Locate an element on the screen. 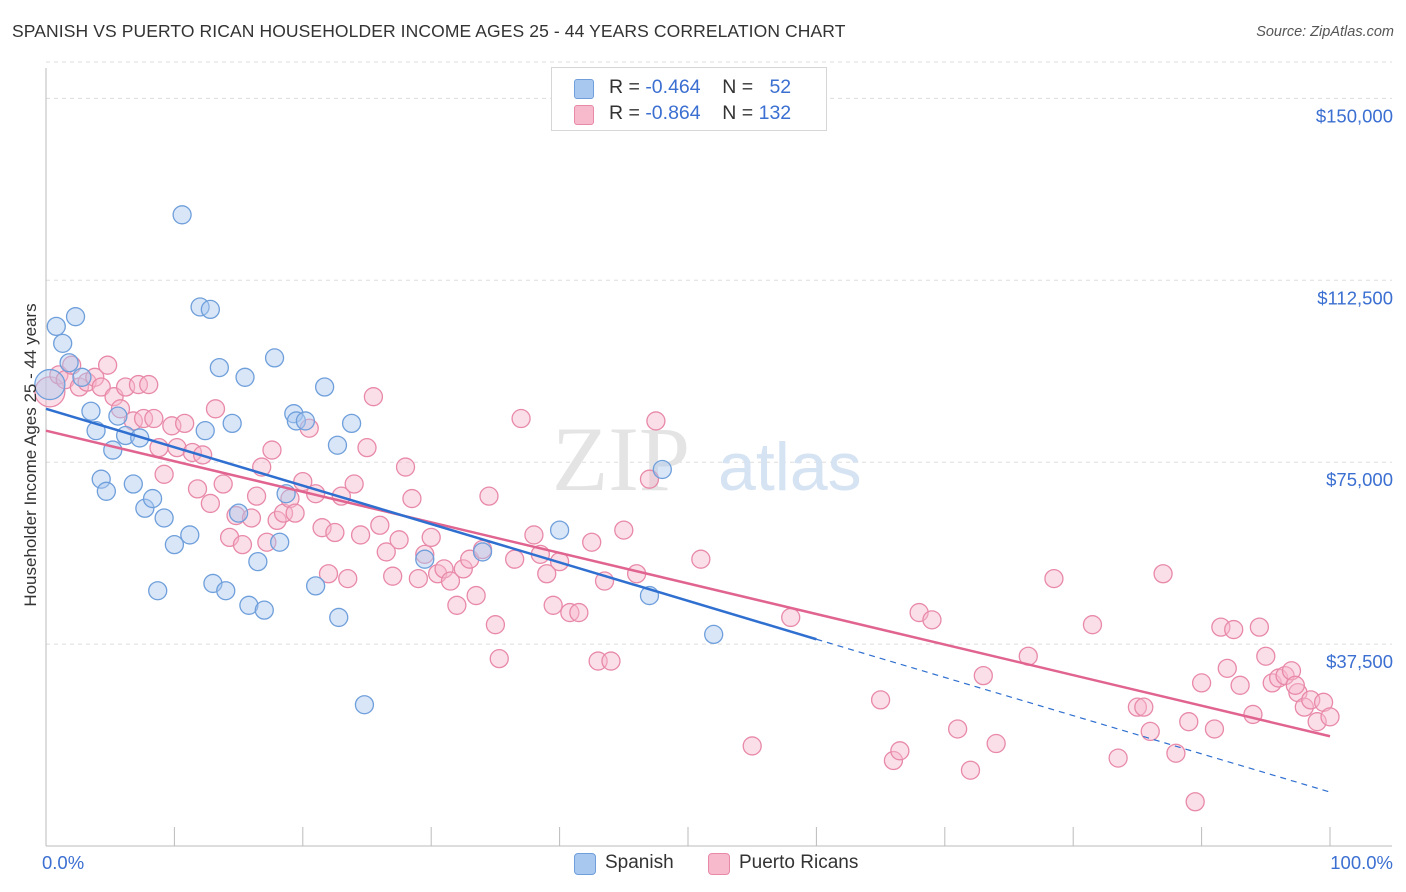  spanish-trend-extension is located at coordinates (1073, 715).